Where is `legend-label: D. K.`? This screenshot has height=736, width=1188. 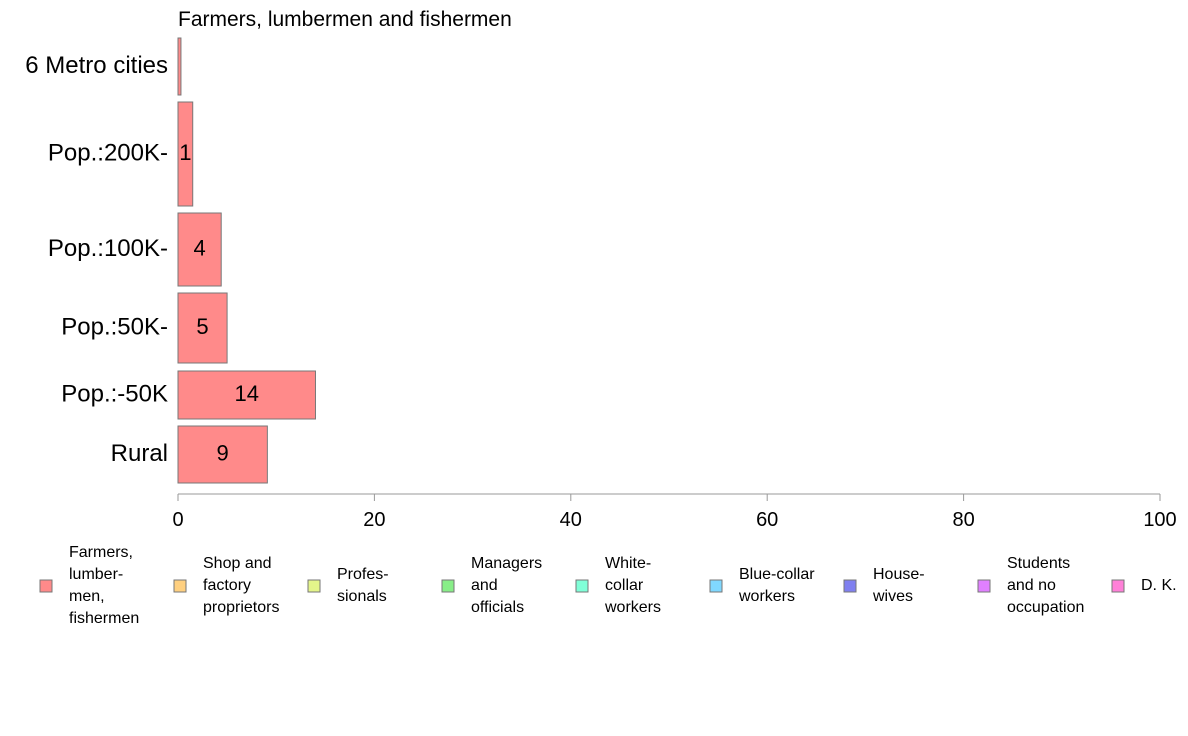
legend-label: D. K. is located at coordinates (1159, 585).